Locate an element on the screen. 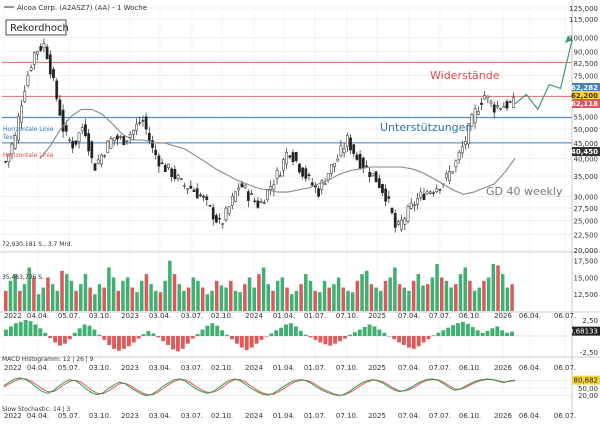  macd-value-text: 0,68133 is located at coordinates (583, 332).